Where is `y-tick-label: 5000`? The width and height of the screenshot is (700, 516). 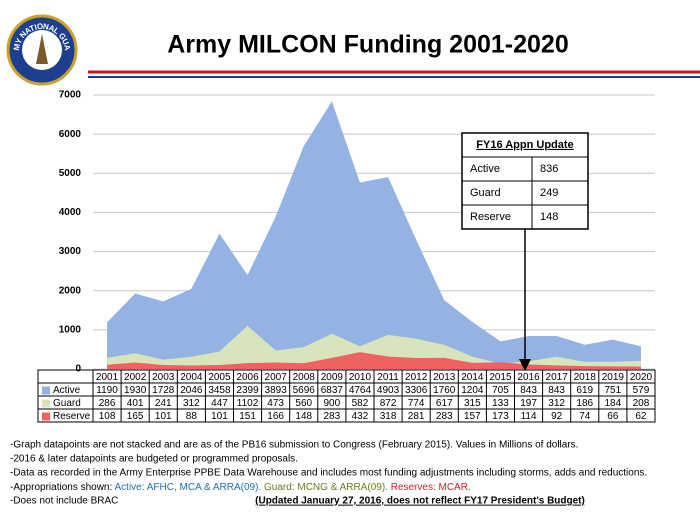
y-tick-label: 5000 is located at coordinates (70, 173).